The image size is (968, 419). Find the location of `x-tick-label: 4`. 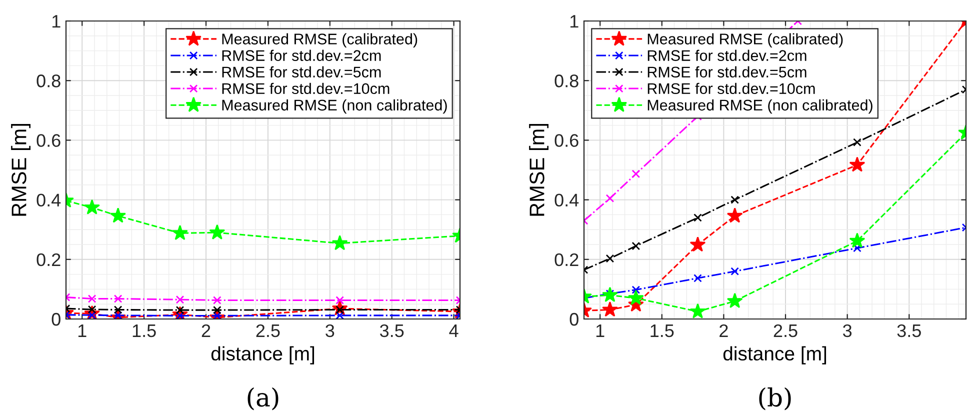

x-tick-label: 4 is located at coordinates (453, 330).